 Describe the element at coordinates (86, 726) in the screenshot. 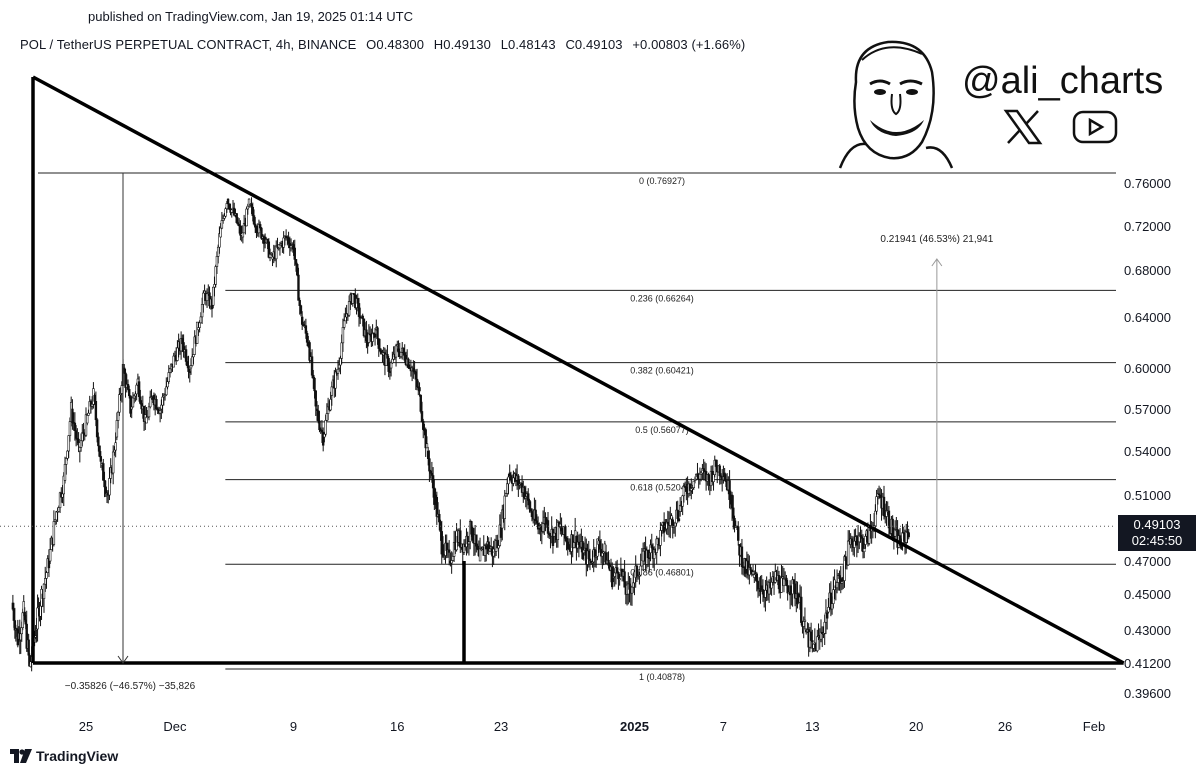

I see `x-tick-label: 25` at that location.